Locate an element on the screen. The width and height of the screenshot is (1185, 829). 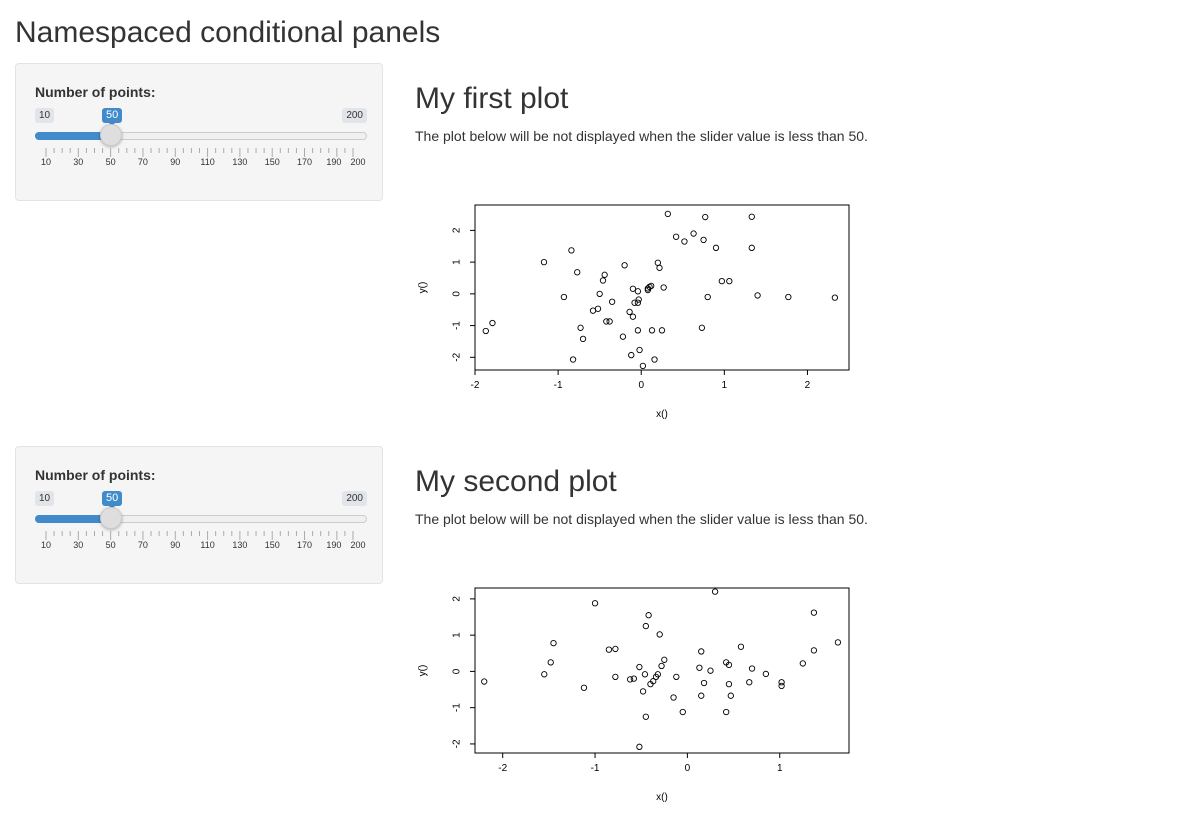
scatter-plot-svg-2: -2 -1 0 1 -2 -1 0 1 2 x() y() is located at coordinates (634, 695).